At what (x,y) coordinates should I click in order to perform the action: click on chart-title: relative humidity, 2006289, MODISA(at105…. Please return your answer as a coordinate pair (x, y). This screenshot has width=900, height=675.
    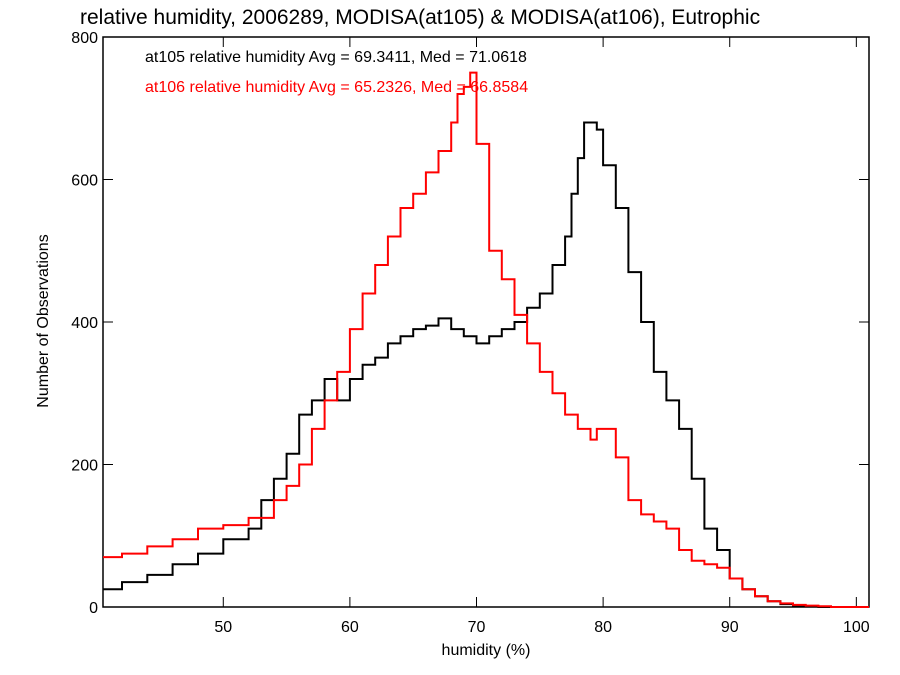
    Looking at the image, I should click on (420, 17).